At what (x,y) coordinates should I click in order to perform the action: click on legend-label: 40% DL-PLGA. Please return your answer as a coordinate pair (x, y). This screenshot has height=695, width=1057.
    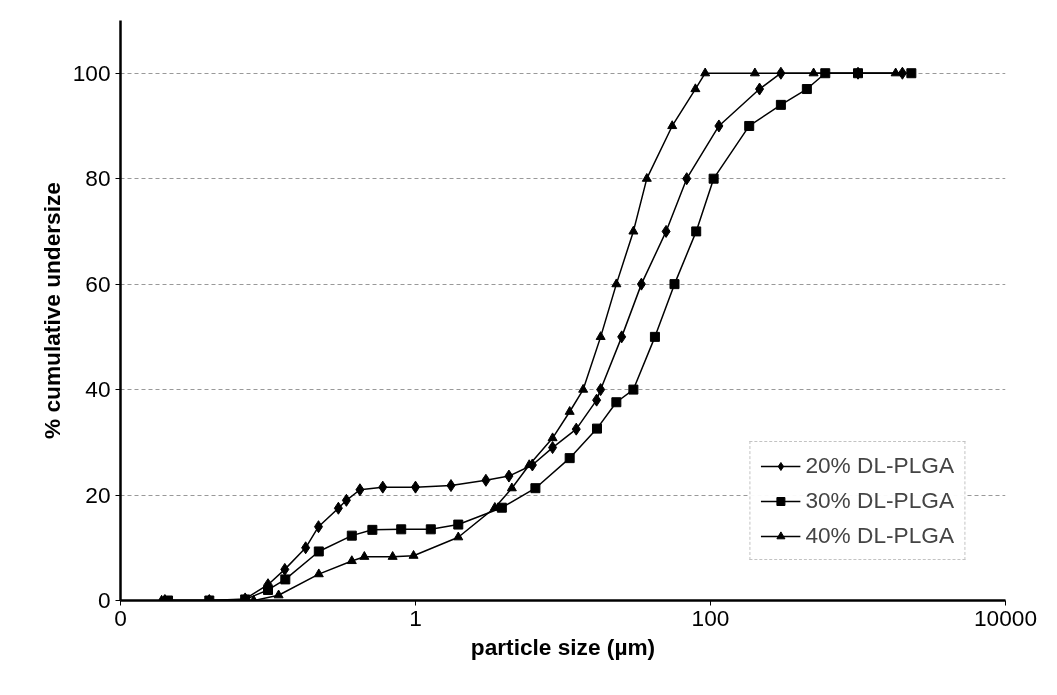
    Looking at the image, I should click on (879, 535).